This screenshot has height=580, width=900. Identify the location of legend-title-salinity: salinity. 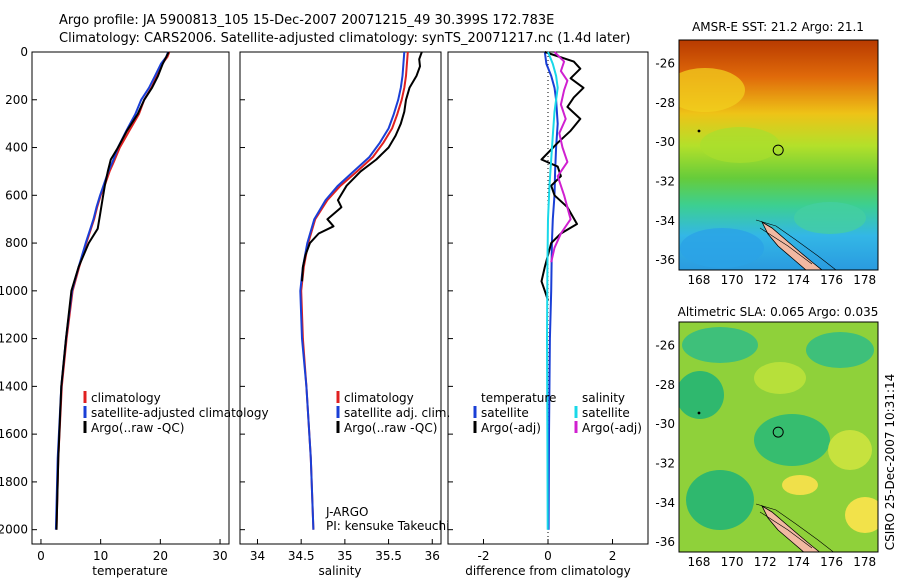
(603, 398).